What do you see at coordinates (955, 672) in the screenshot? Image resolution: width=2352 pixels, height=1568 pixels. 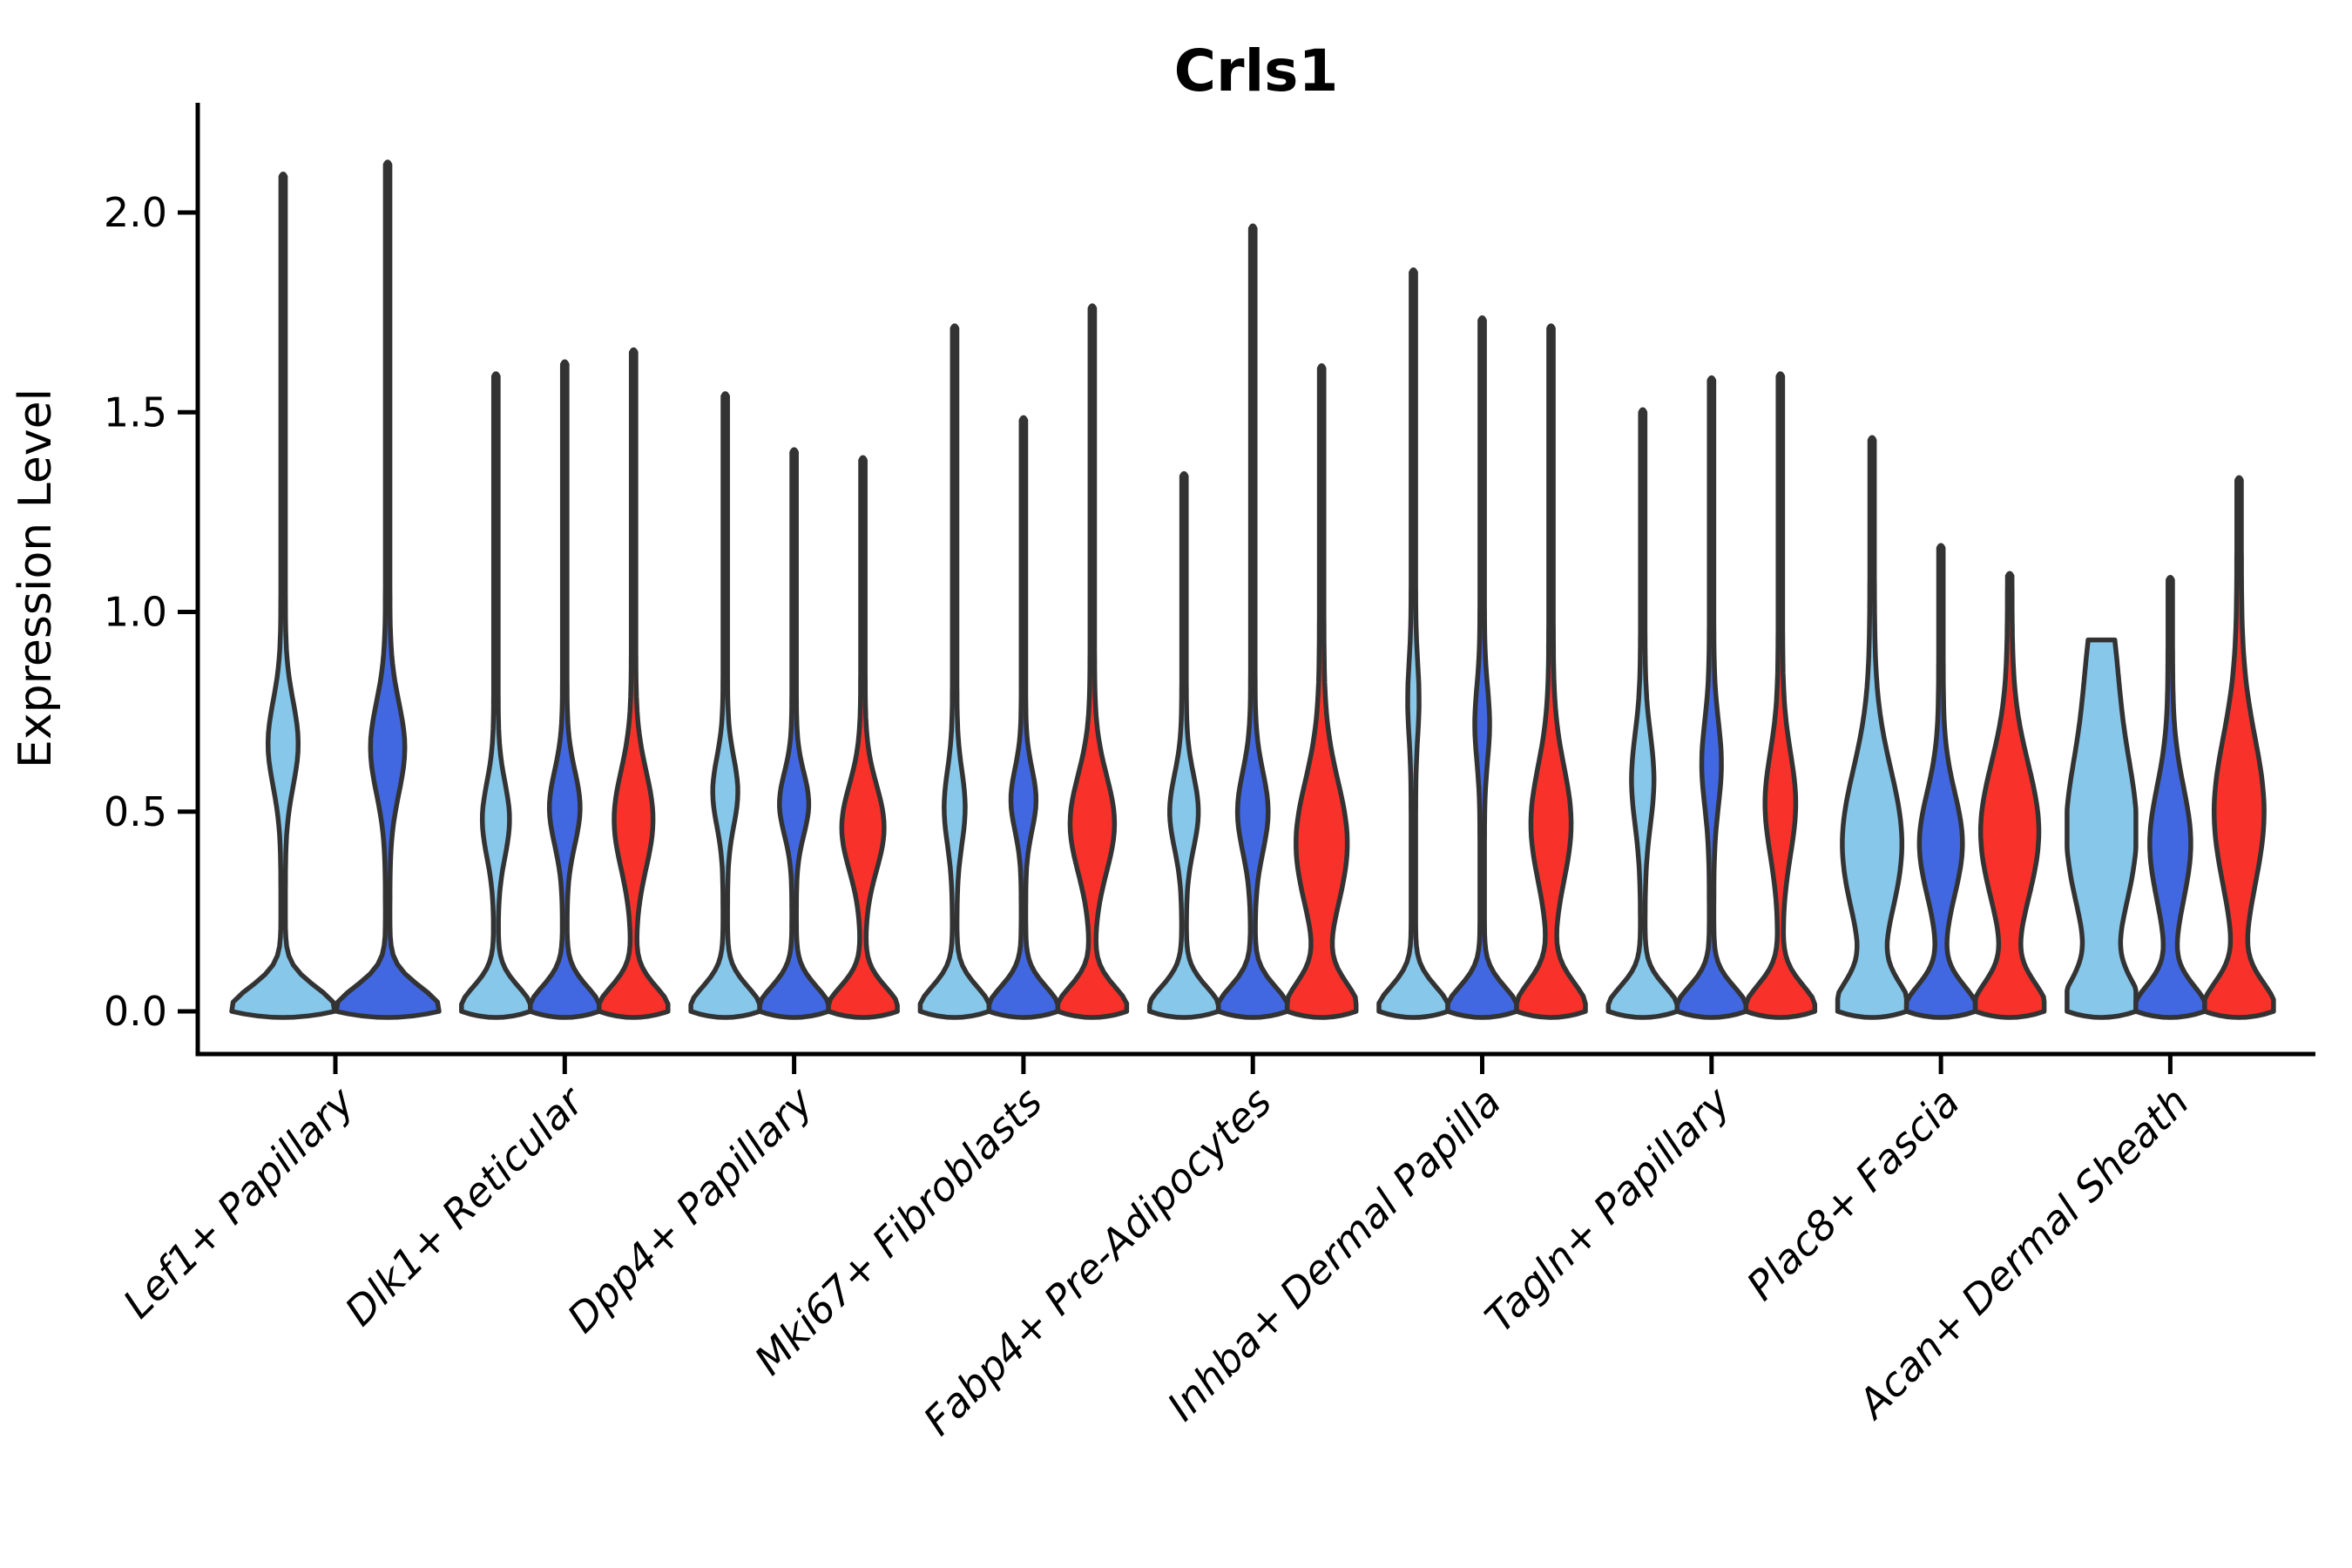 I see `violin-mki67-light_blue` at bounding box center [955, 672].